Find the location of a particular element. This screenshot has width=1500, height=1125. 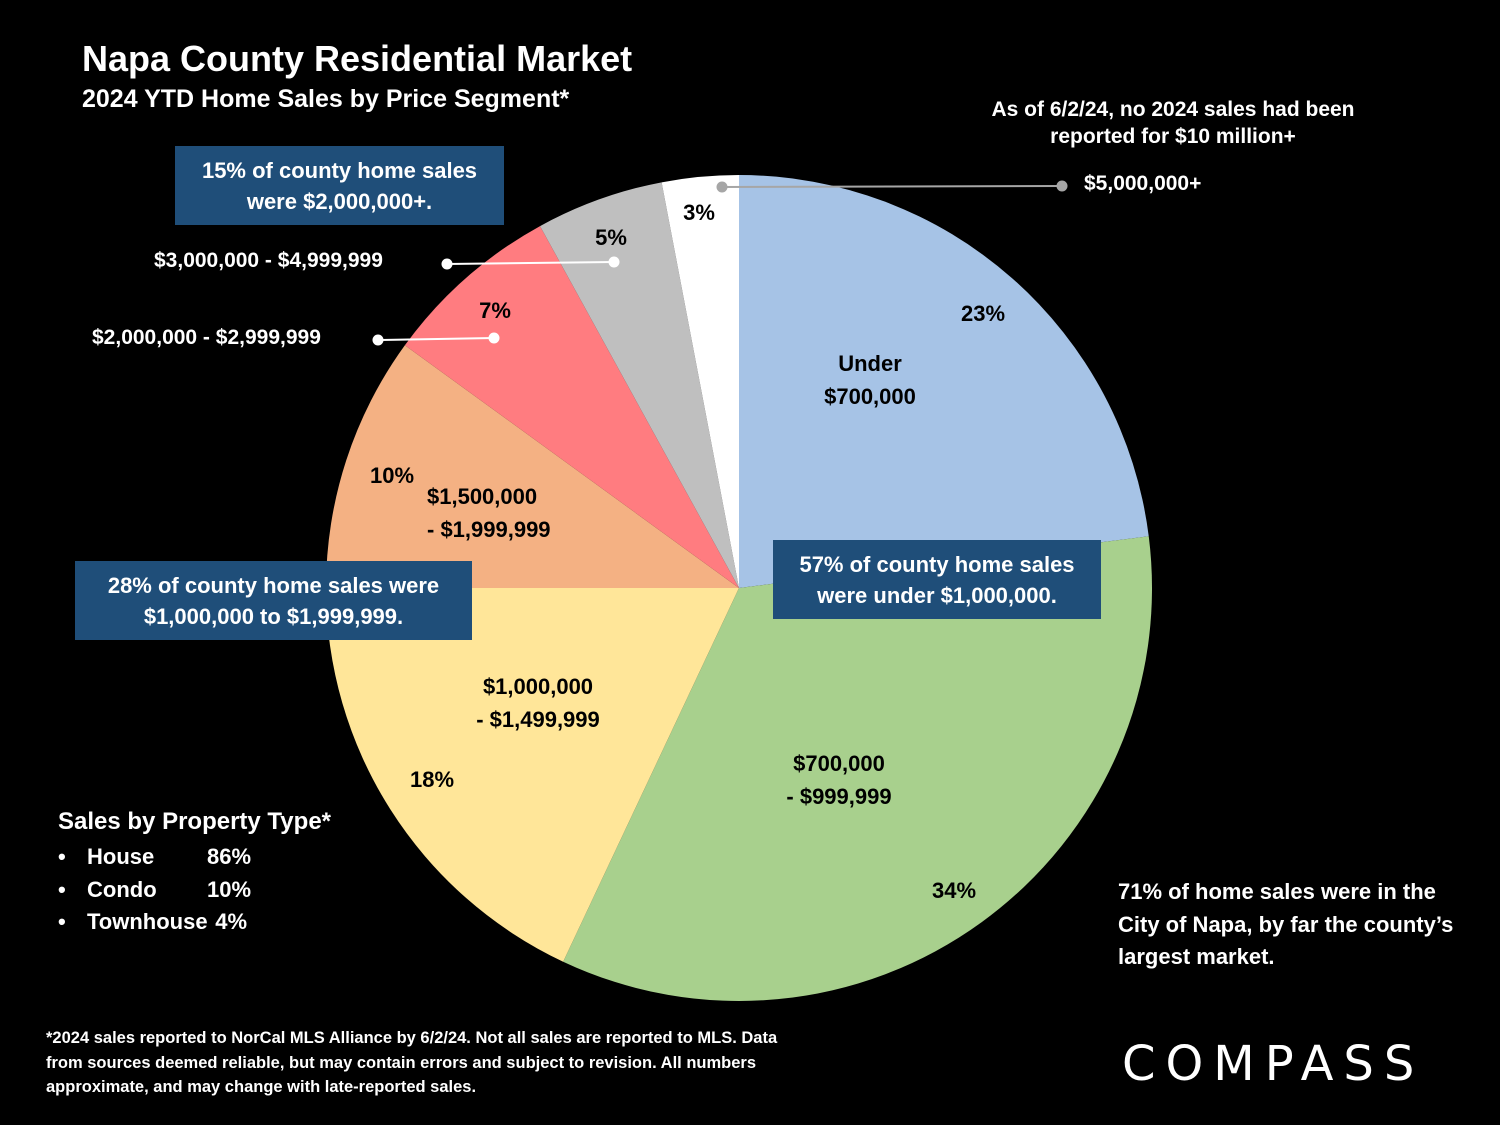

leader-3m-5m is located at coordinates (530, 263).